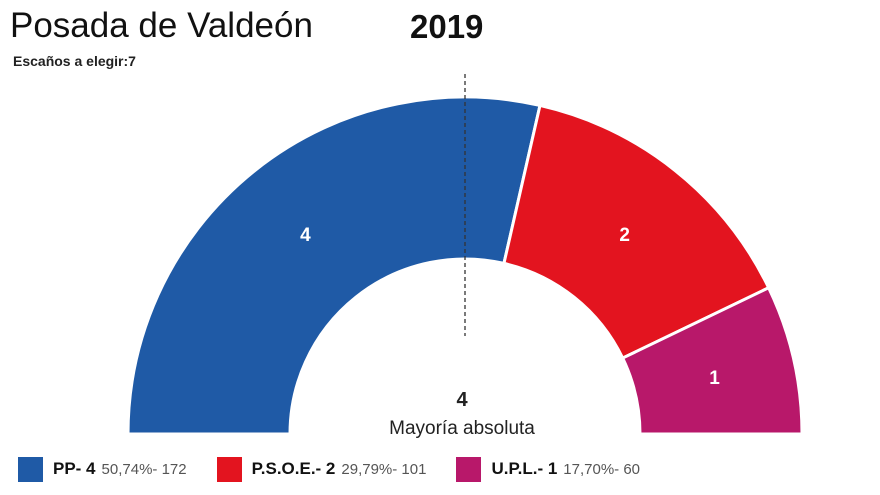  I want to click on legend-stats-pp: 50,74%- 172, so click(144, 469).